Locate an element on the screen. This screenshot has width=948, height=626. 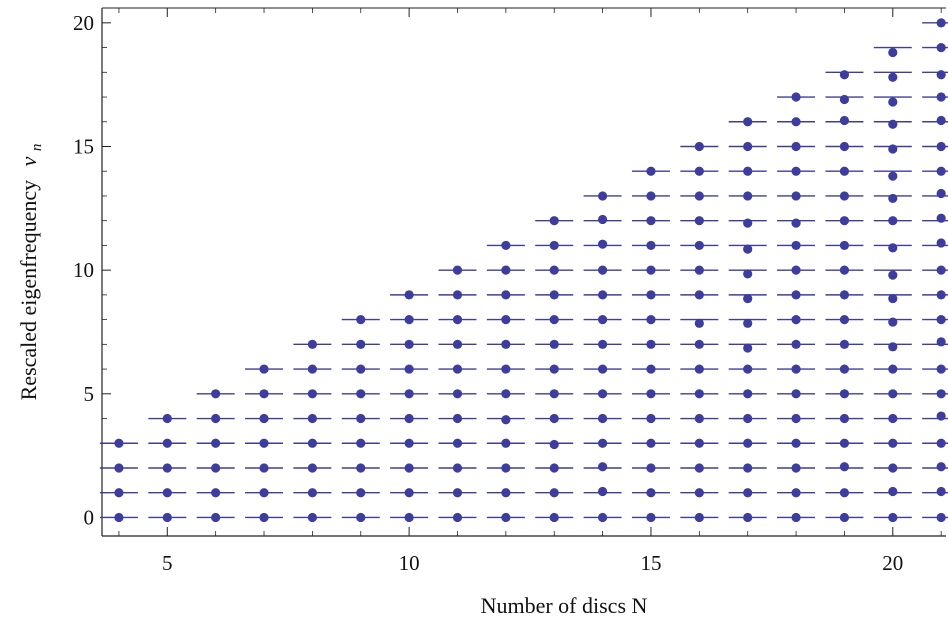
y-axis-label-text: Rescaled eigenfrequency is located at coordinates (28, 290).